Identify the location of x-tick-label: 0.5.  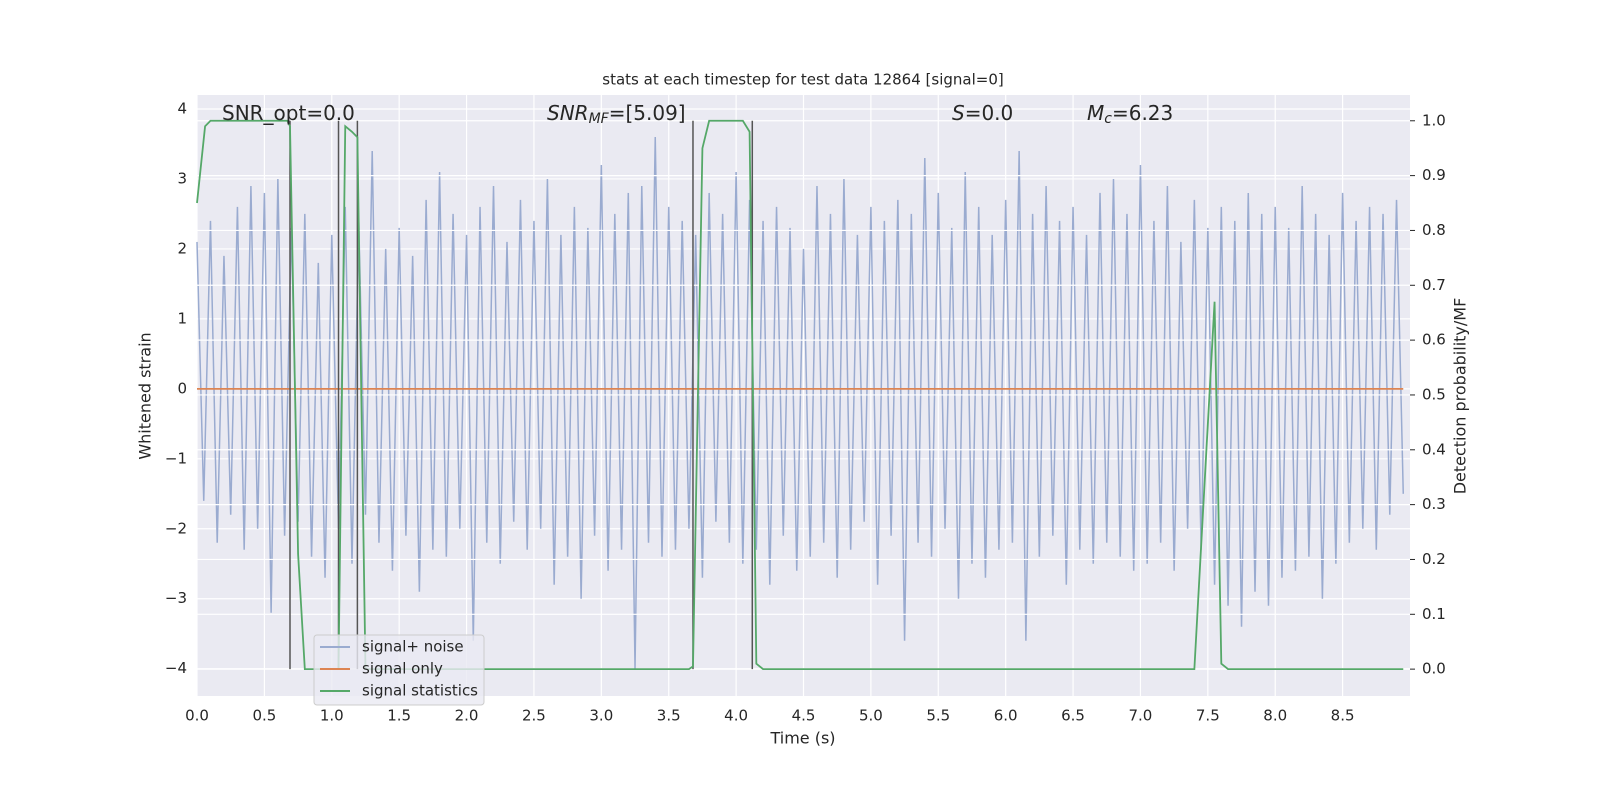
(264, 716).